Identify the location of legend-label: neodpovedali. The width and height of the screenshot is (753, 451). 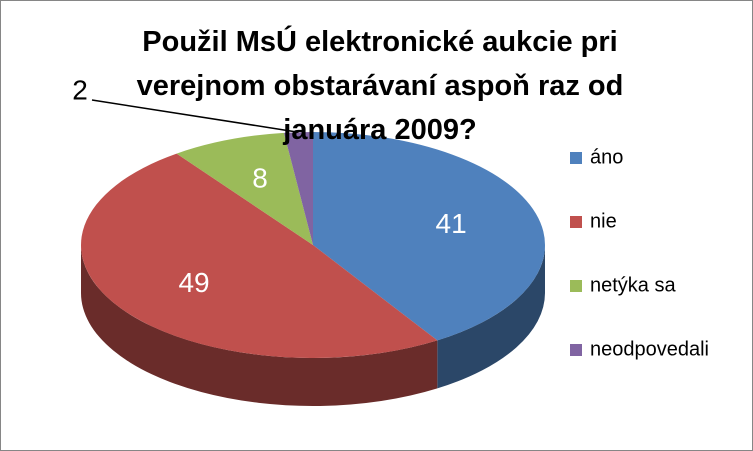
(649, 349).